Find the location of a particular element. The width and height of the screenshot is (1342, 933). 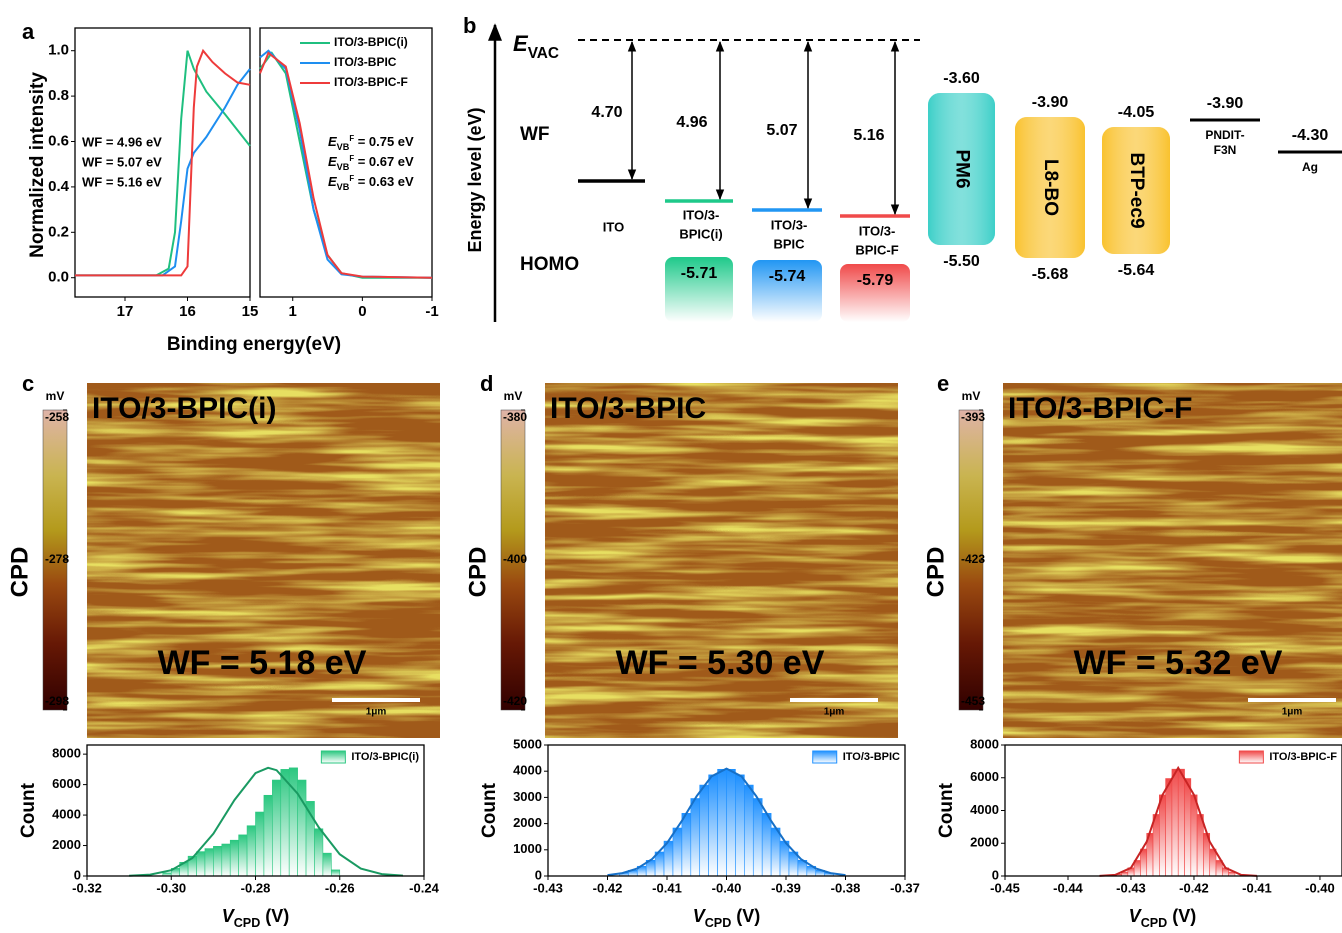

colorbar-tick-label: -380 is located at coordinates (515, 417).